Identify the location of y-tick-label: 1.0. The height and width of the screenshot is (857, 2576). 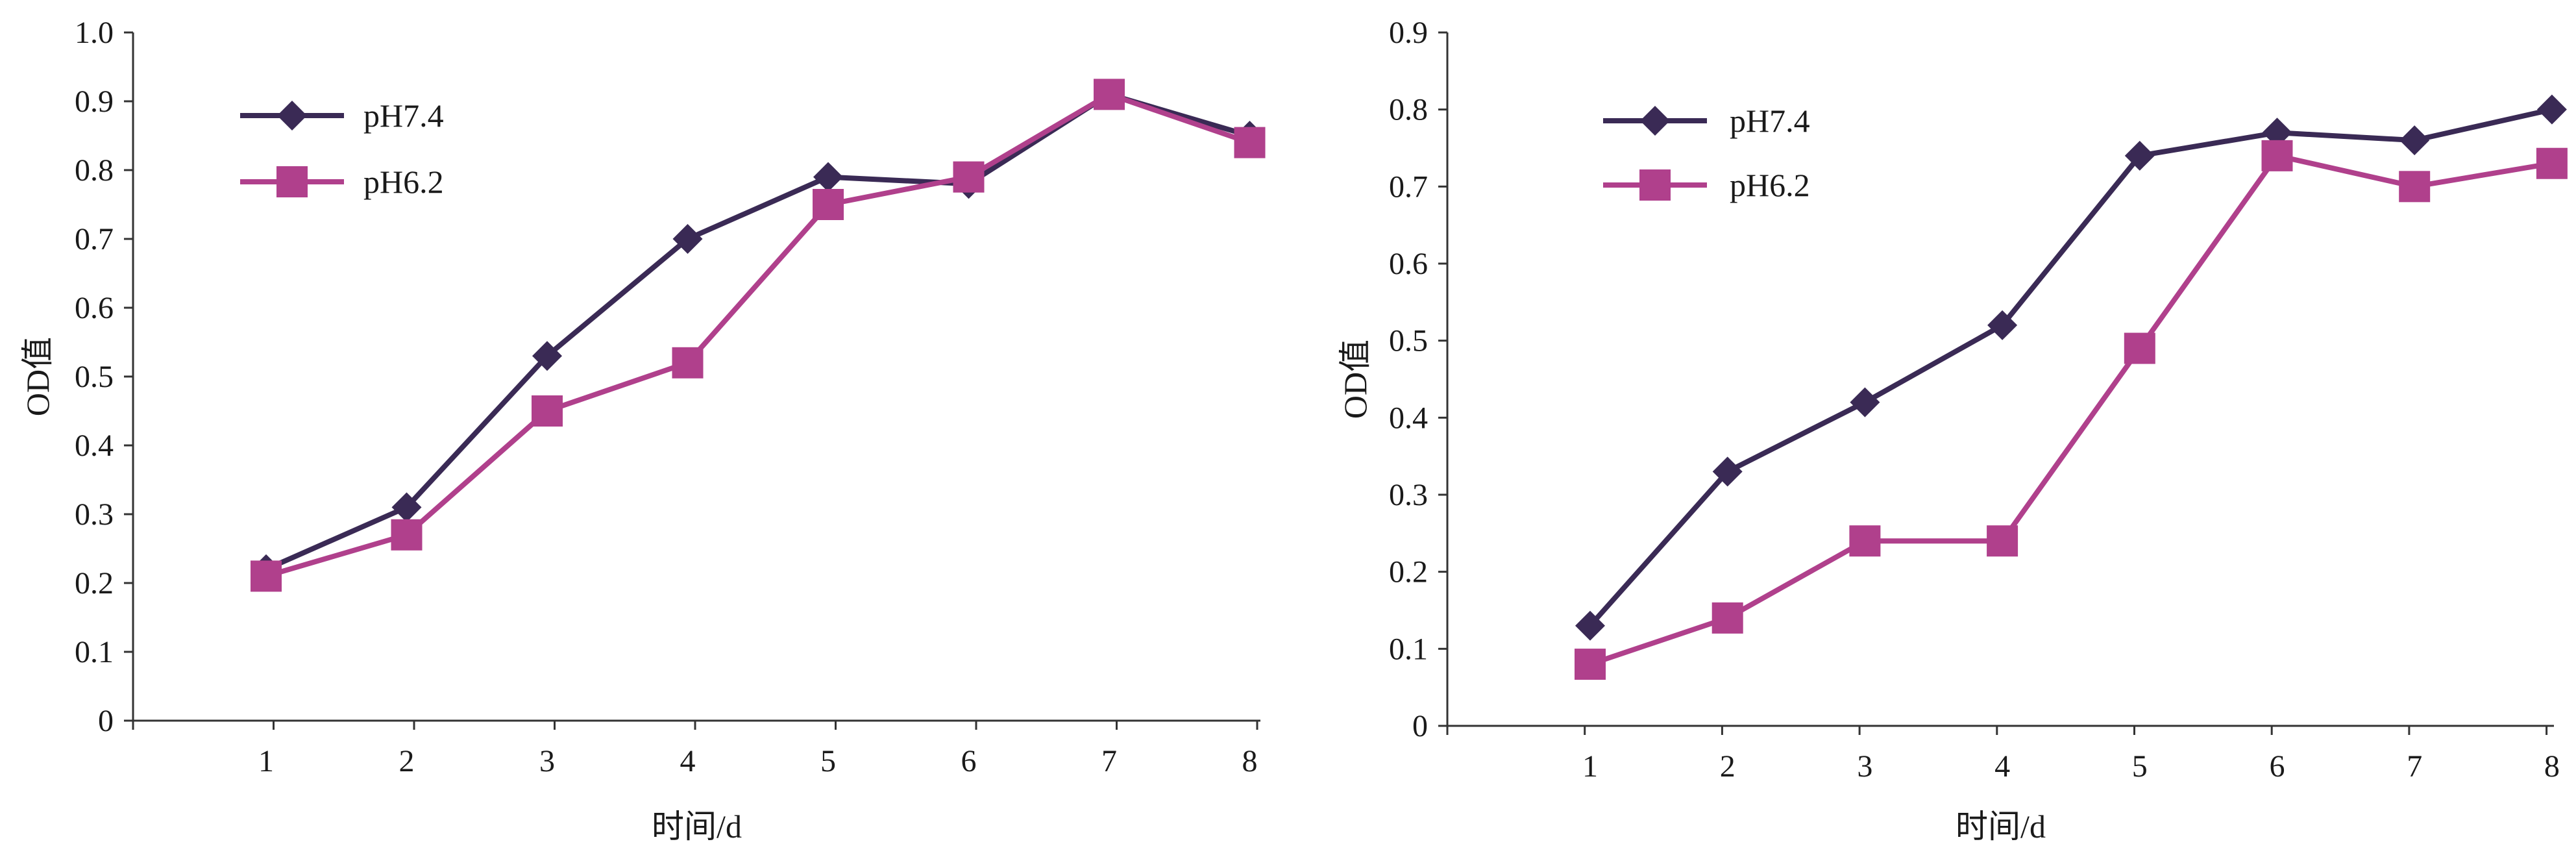
(94, 33).